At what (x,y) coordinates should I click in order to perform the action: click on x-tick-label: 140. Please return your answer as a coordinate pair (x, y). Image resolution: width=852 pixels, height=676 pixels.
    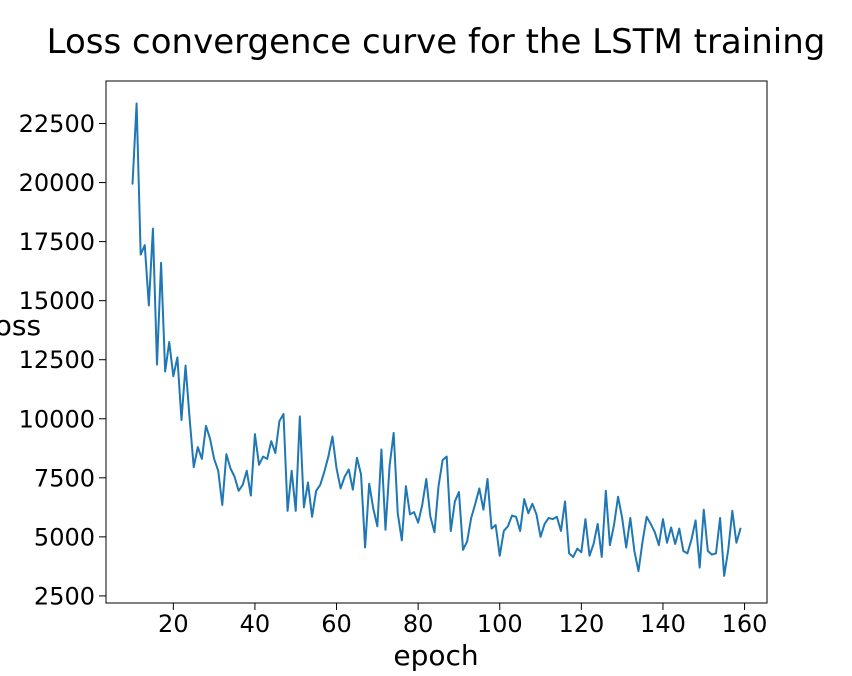
    Looking at the image, I should click on (663, 624).